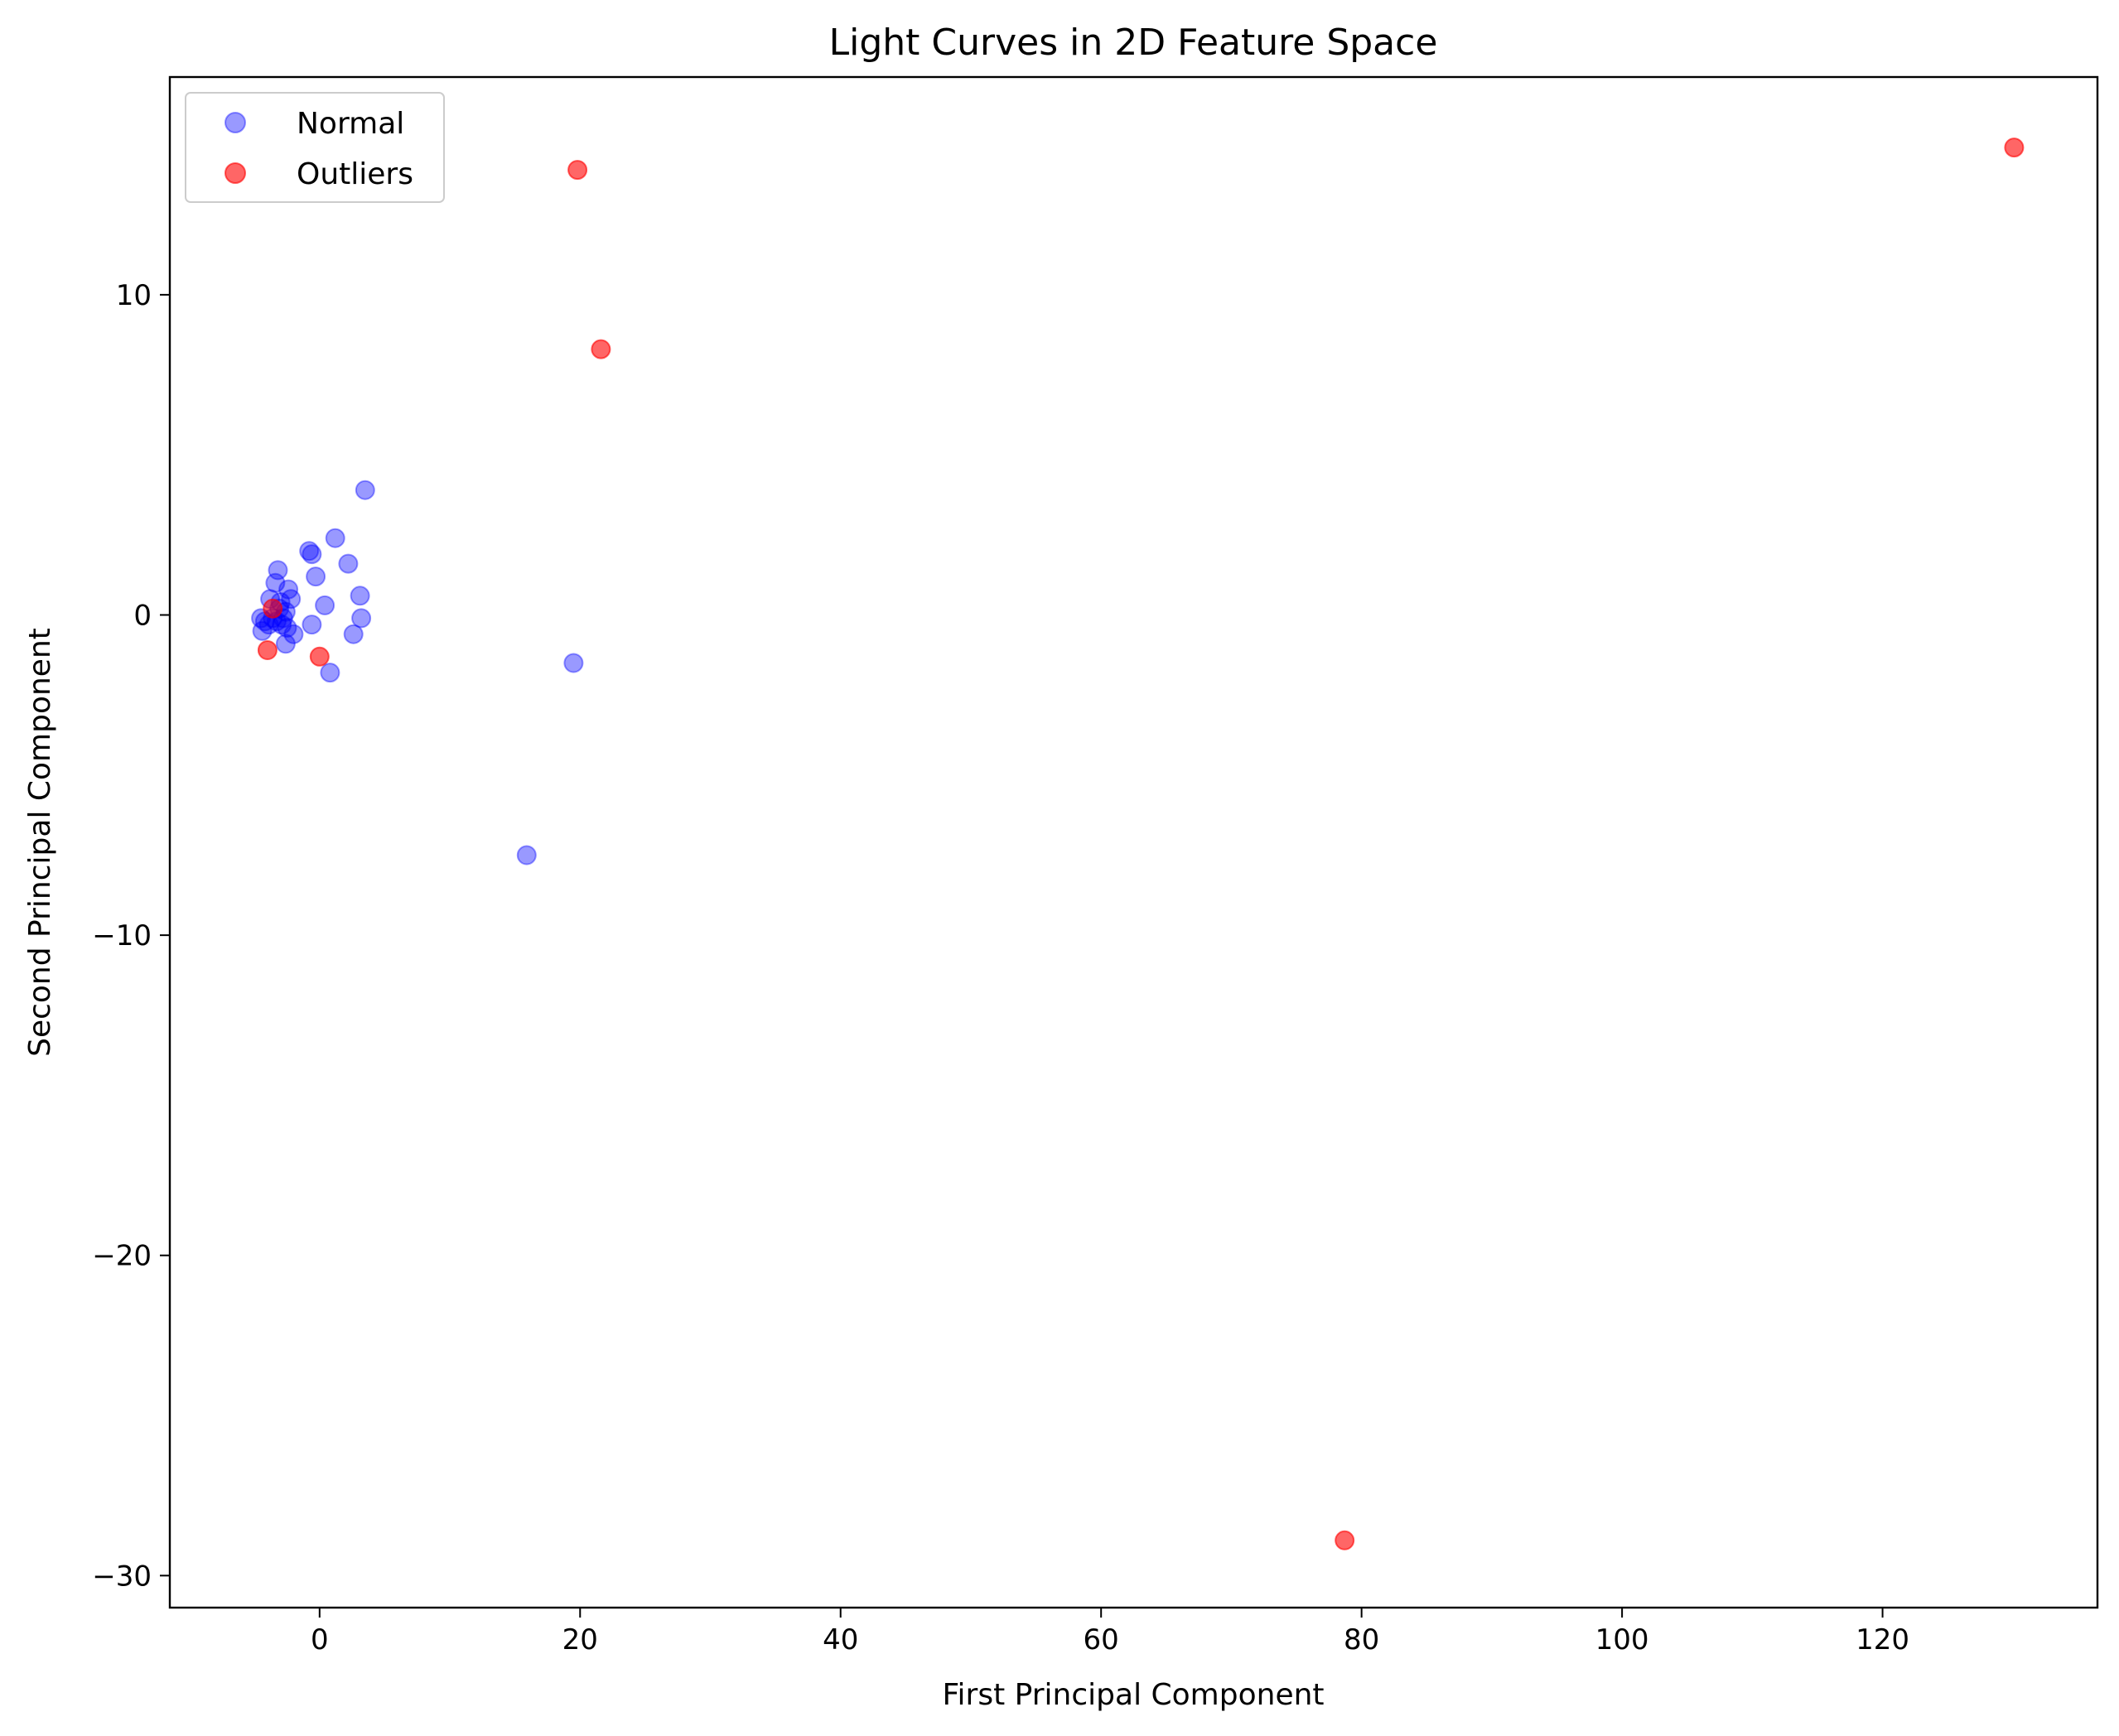 The image size is (2119, 1736). Describe the element at coordinates (122, 1257) in the screenshot. I see `y-tick-label: −20` at that location.